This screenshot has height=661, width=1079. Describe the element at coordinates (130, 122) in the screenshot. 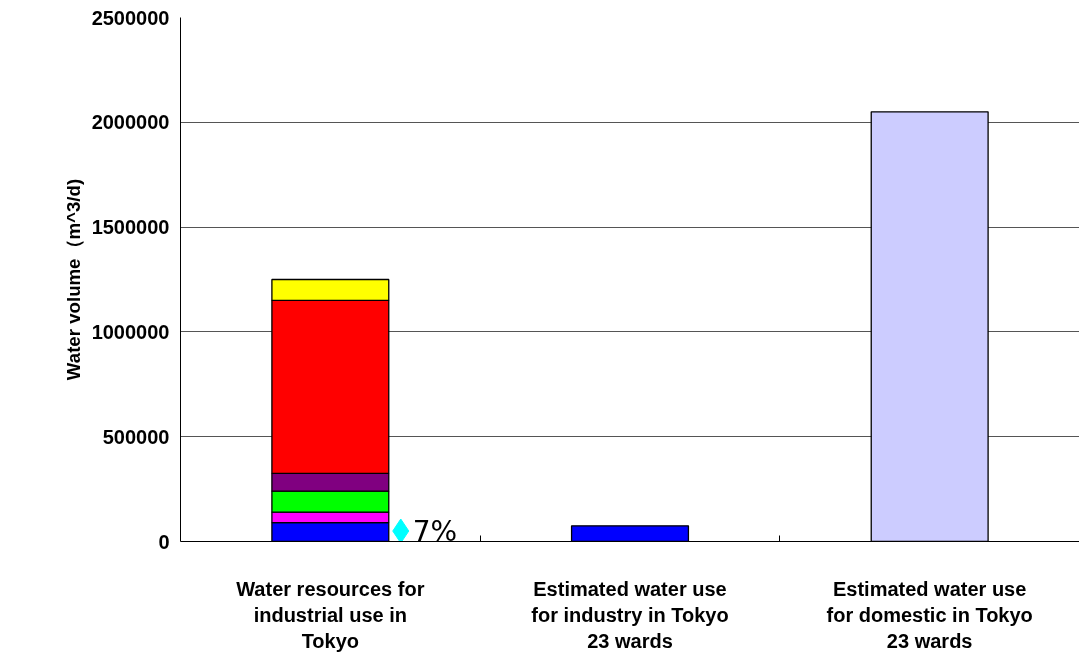

I see `y-tick-label: 2000000` at that location.